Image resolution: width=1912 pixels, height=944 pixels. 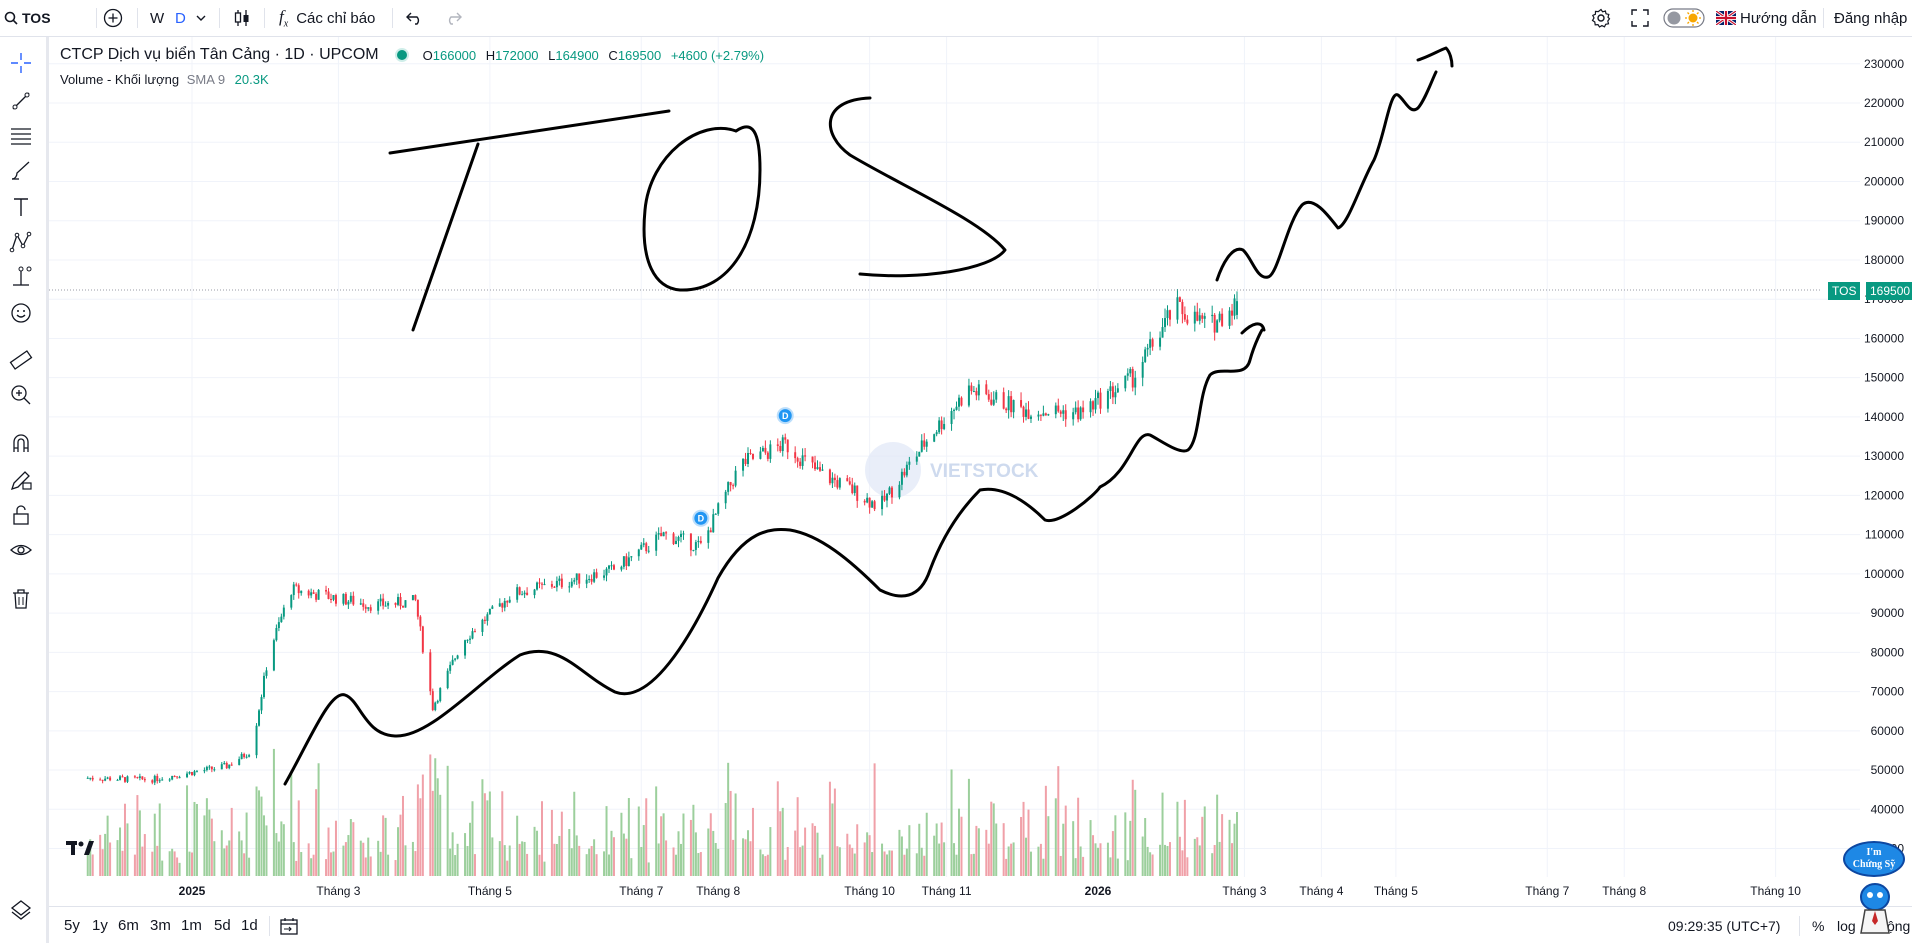 I want to click on zoom-tool, so click(x=21, y=395).